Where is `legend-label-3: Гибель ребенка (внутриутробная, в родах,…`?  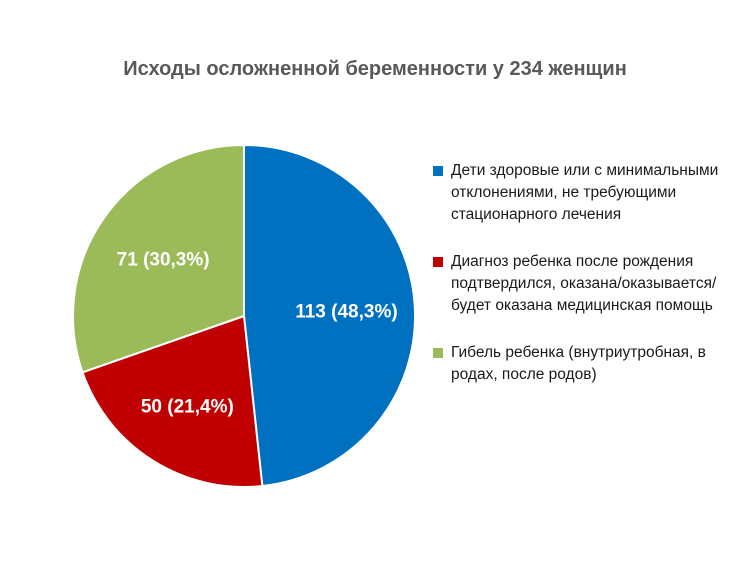
legend-label-3: Гибель ребенка (внутриутробная, в родах,… is located at coordinates (578, 363).